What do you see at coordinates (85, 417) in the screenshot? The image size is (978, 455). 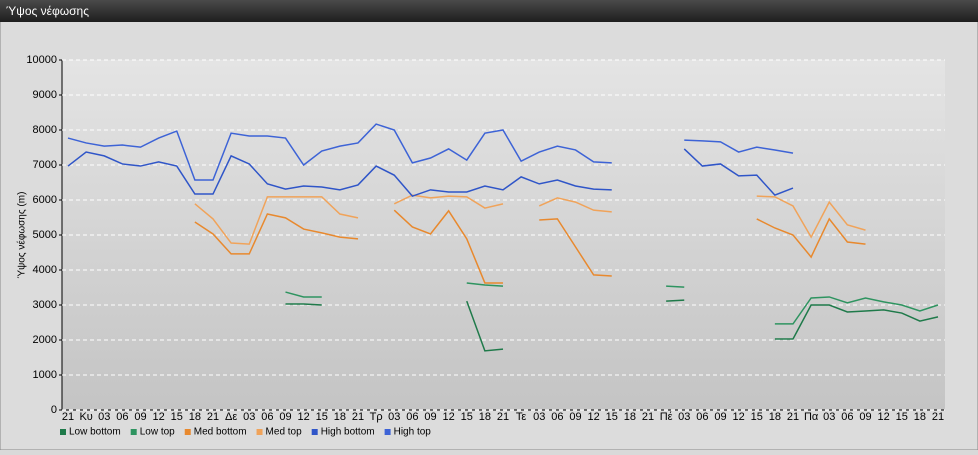 I see `x-tick-label: Κυ` at bounding box center [85, 417].